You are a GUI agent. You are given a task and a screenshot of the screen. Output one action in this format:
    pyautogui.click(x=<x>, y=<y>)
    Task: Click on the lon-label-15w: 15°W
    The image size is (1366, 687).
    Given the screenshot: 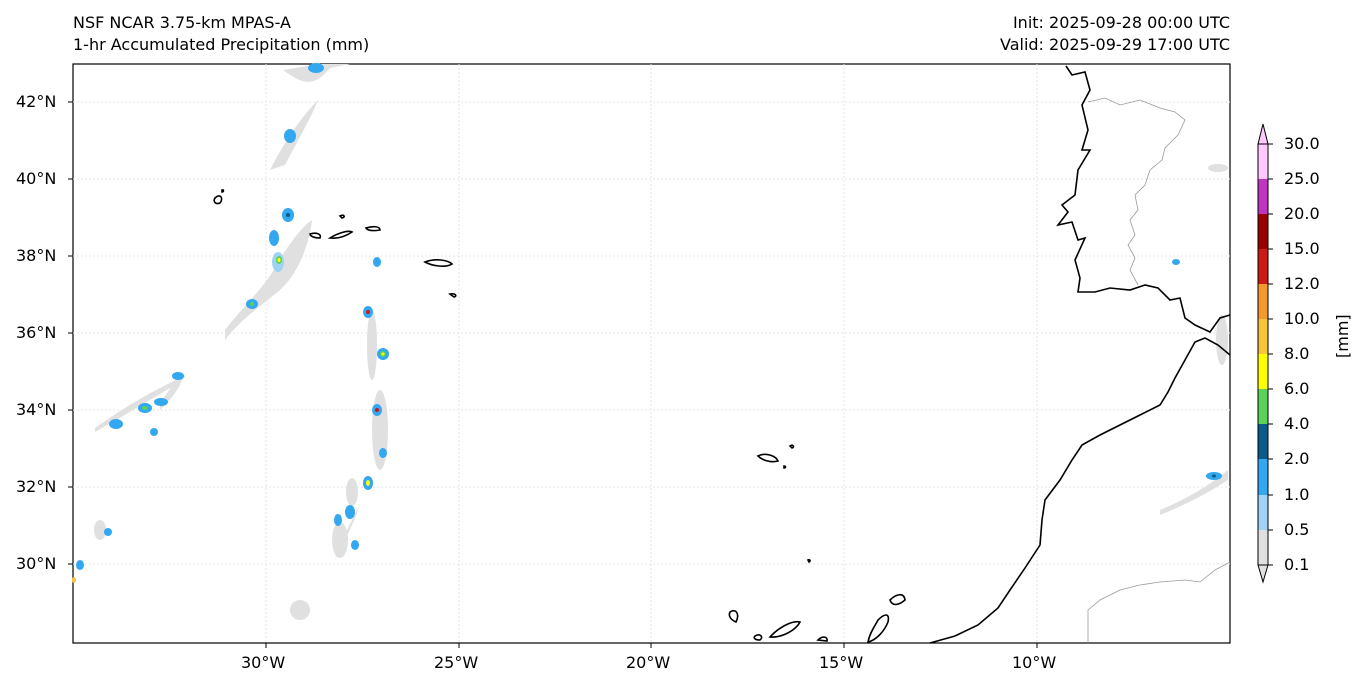 What is the action you would take?
    pyautogui.click(x=841, y=662)
    